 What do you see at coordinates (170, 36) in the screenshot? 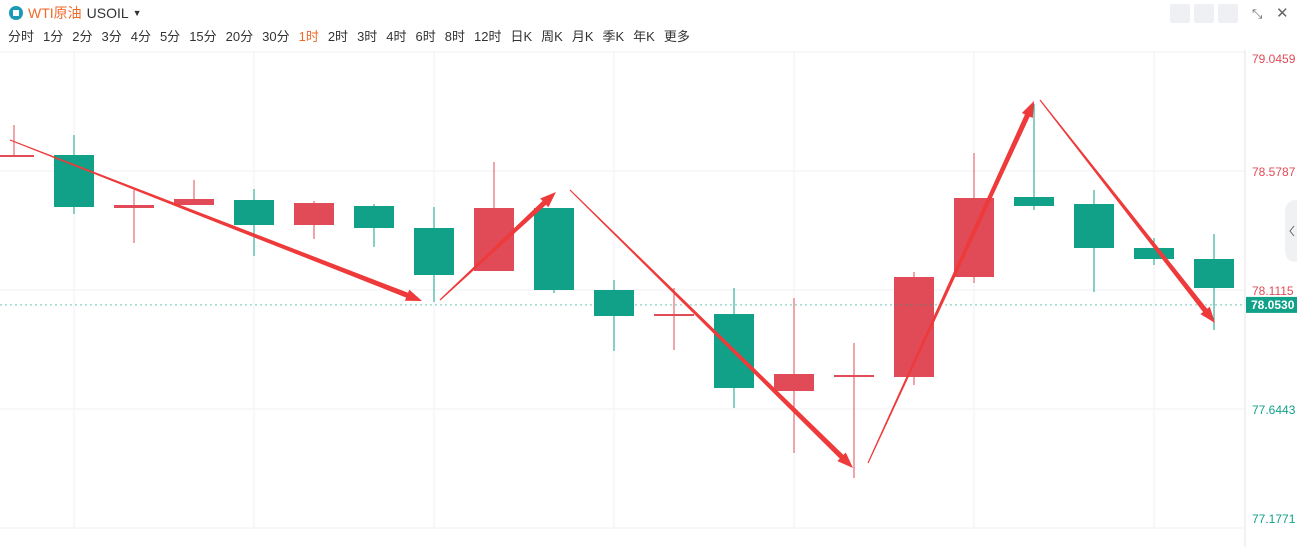
I see `timeframe: 5分` at bounding box center [170, 36].